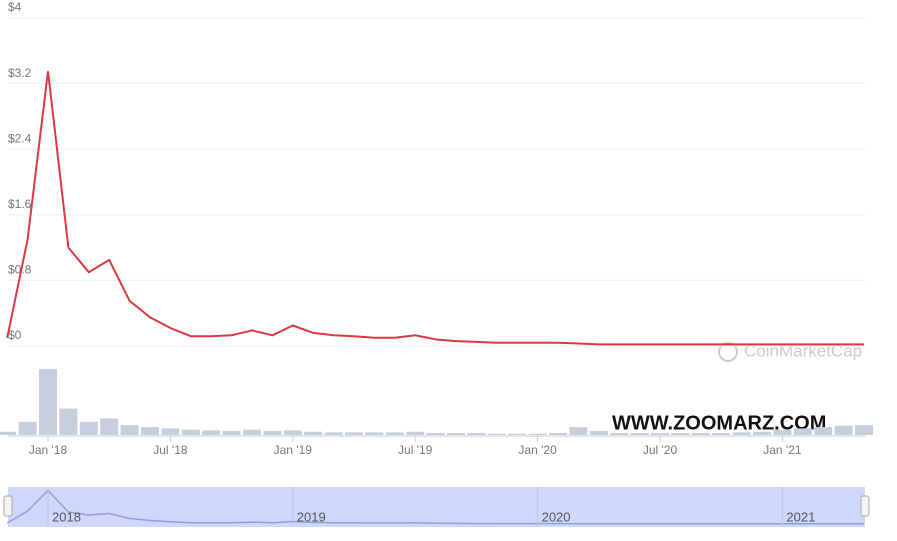 This screenshot has width=897, height=541. I want to click on y-tick-label: $1.6, so click(20, 204).